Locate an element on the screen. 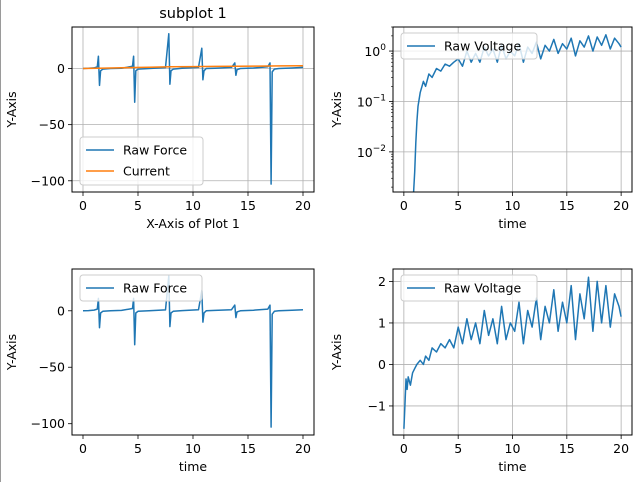 The height and width of the screenshot is (482, 640). legend: Raw Force Current is located at coordinates (141, 161).